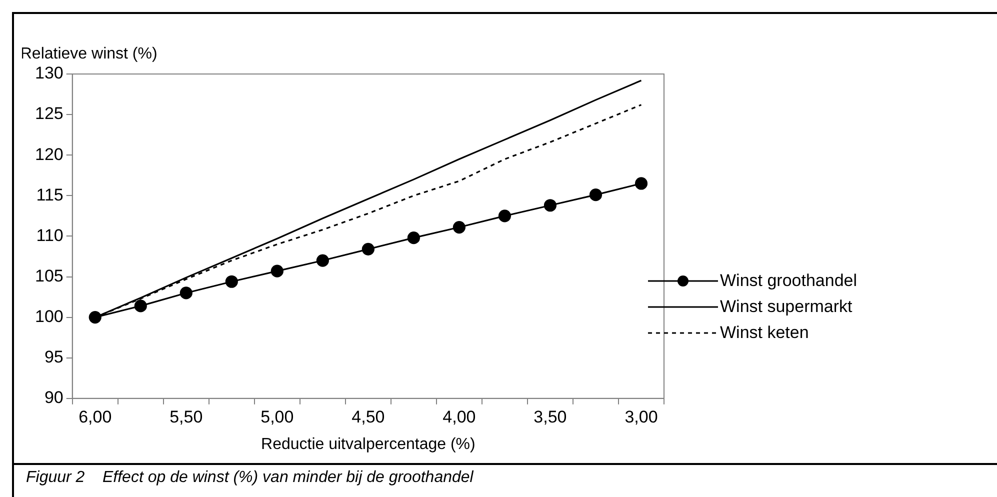 Image resolution: width=997 pixels, height=497 pixels. Describe the element at coordinates (186, 416) in the screenshot. I see `x-tick-label: 5,50` at that location.